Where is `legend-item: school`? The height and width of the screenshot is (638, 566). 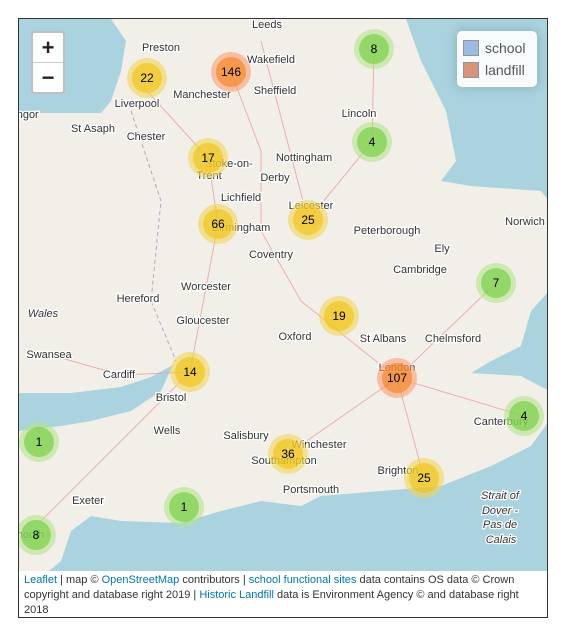
legend-item: school is located at coordinates (497, 48).